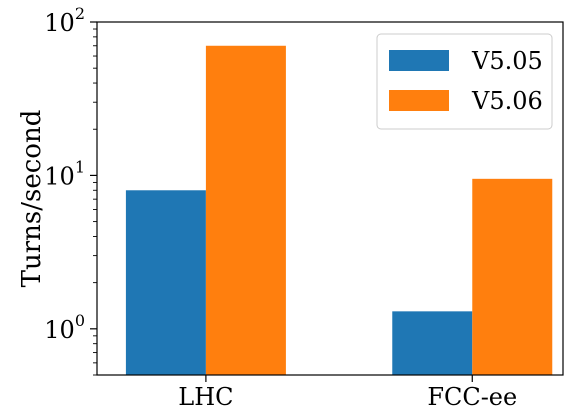  What do you see at coordinates (64, 327) in the screenshot?
I see `y-tick-label: 10⁰` at bounding box center [64, 327].